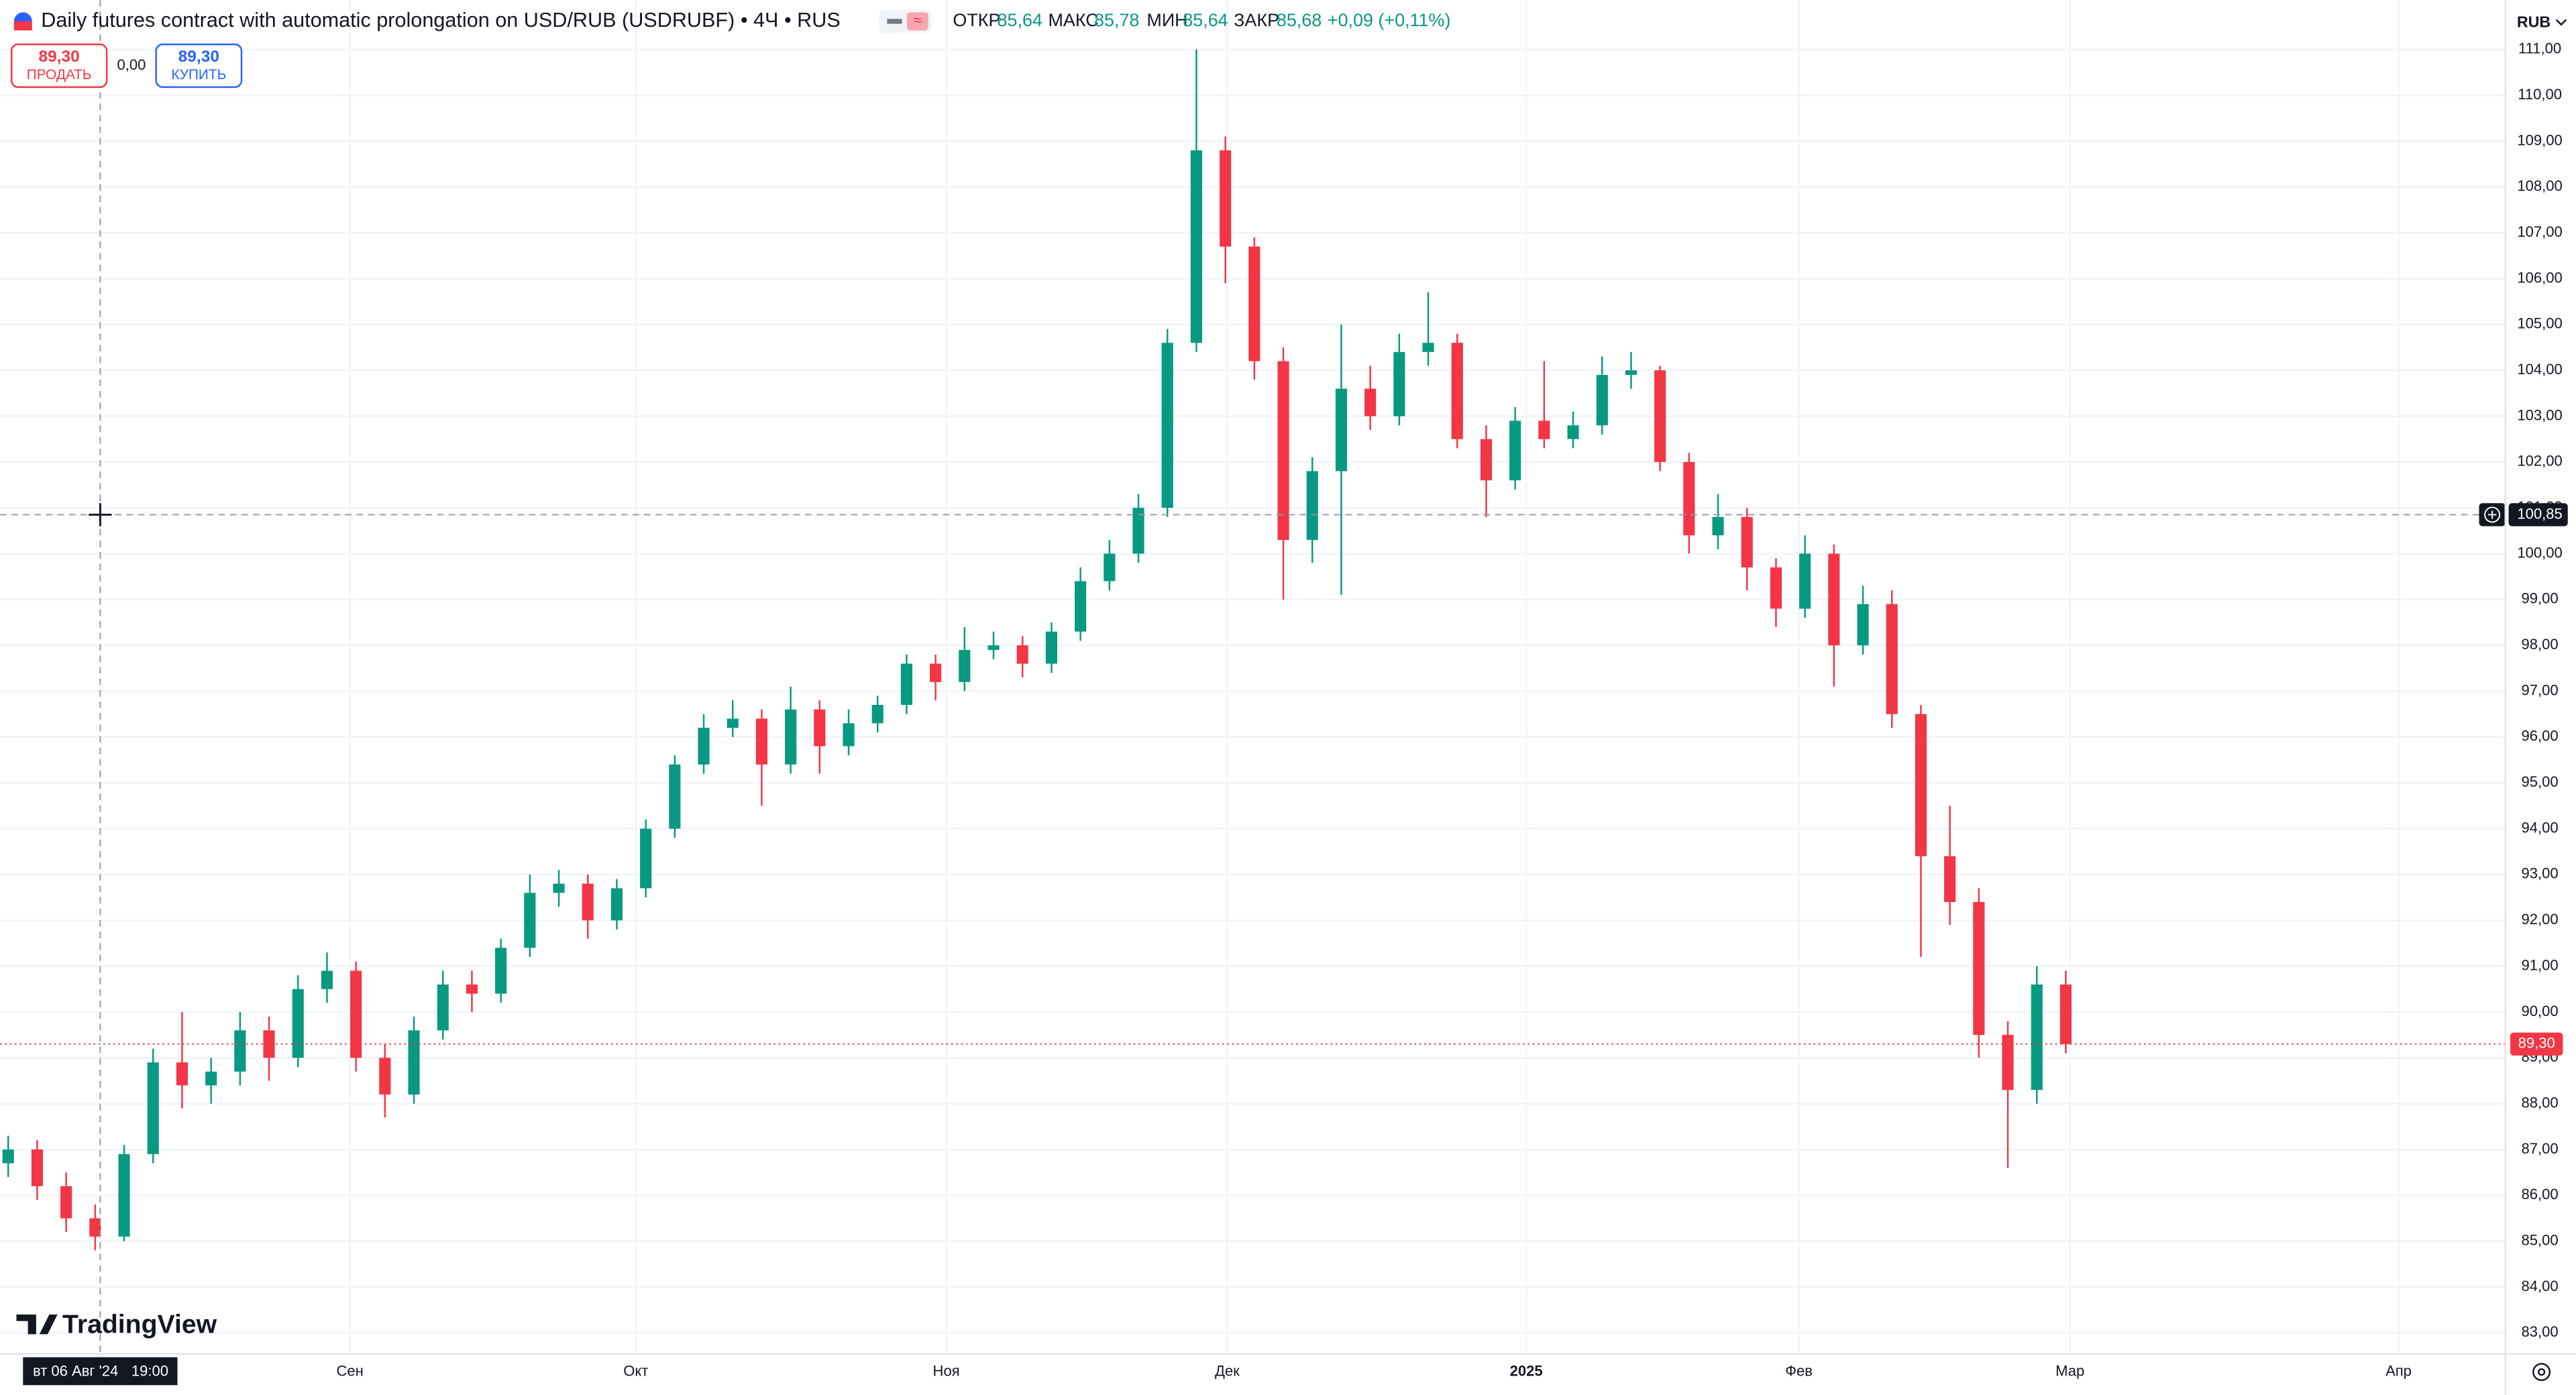 The width and height of the screenshot is (2576, 1395). What do you see at coordinates (2540, 873) in the screenshot?
I see `y-tick-label: 93,00` at bounding box center [2540, 873].